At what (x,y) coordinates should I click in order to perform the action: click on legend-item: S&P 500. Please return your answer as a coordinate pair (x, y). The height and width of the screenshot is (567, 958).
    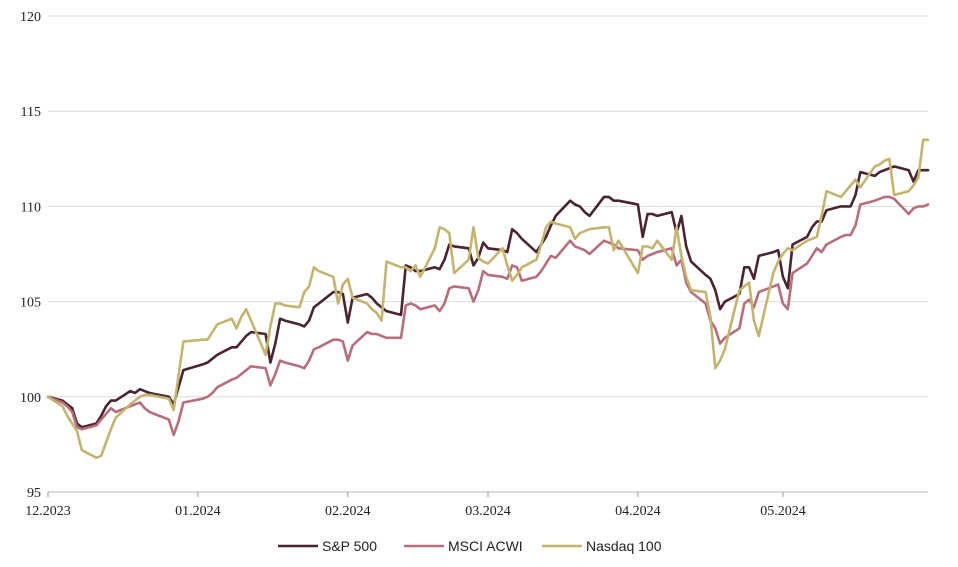
    Looking at the image, I should click on (327, 546).